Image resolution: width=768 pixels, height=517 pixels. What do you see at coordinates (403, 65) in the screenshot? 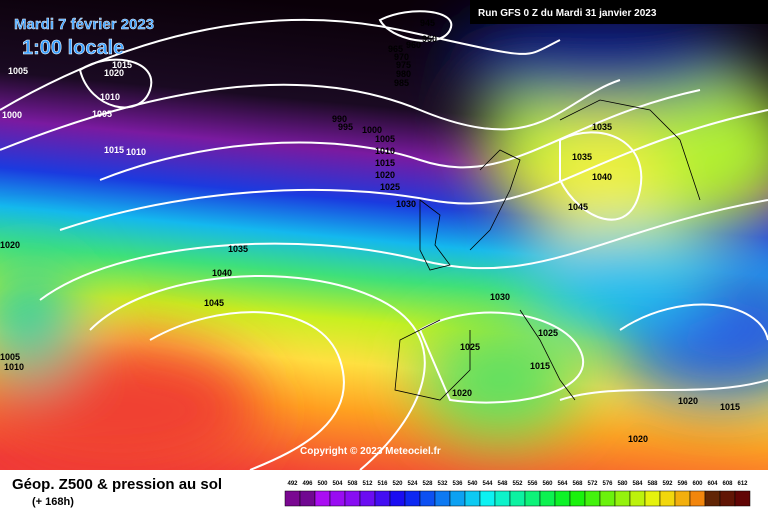
I see `isobar-label: 975` at bounding box center [403, 65].